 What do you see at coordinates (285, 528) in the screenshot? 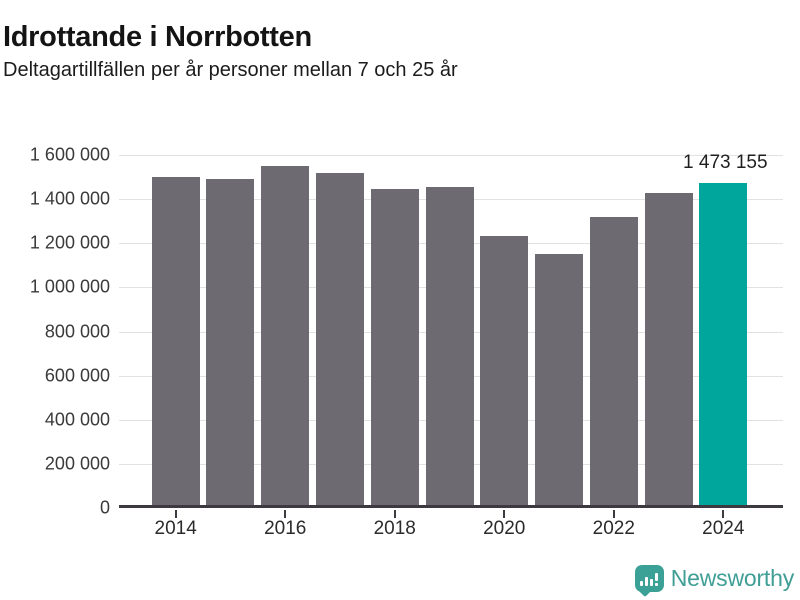
I see `x-tick-label: 2016` at bounding box center [285, 528].